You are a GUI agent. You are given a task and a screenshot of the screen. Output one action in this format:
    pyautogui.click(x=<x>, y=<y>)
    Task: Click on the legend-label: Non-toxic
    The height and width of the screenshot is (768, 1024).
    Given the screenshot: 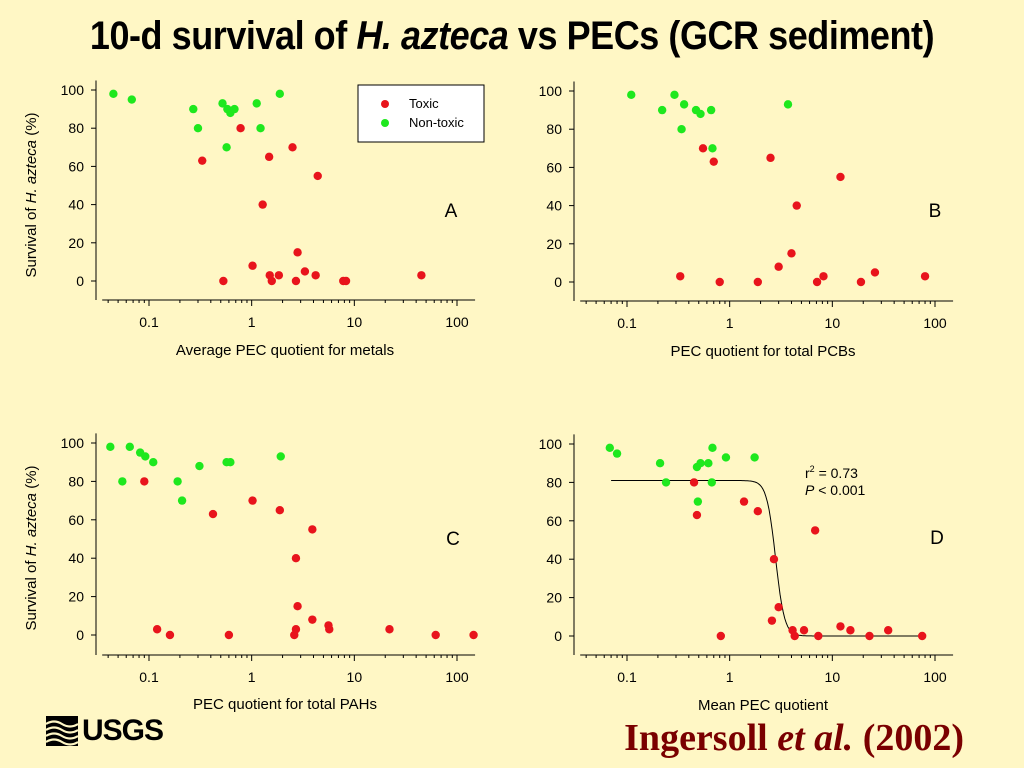 What is the action you would take?
    pyautogui.click(x=436, y=122)
    